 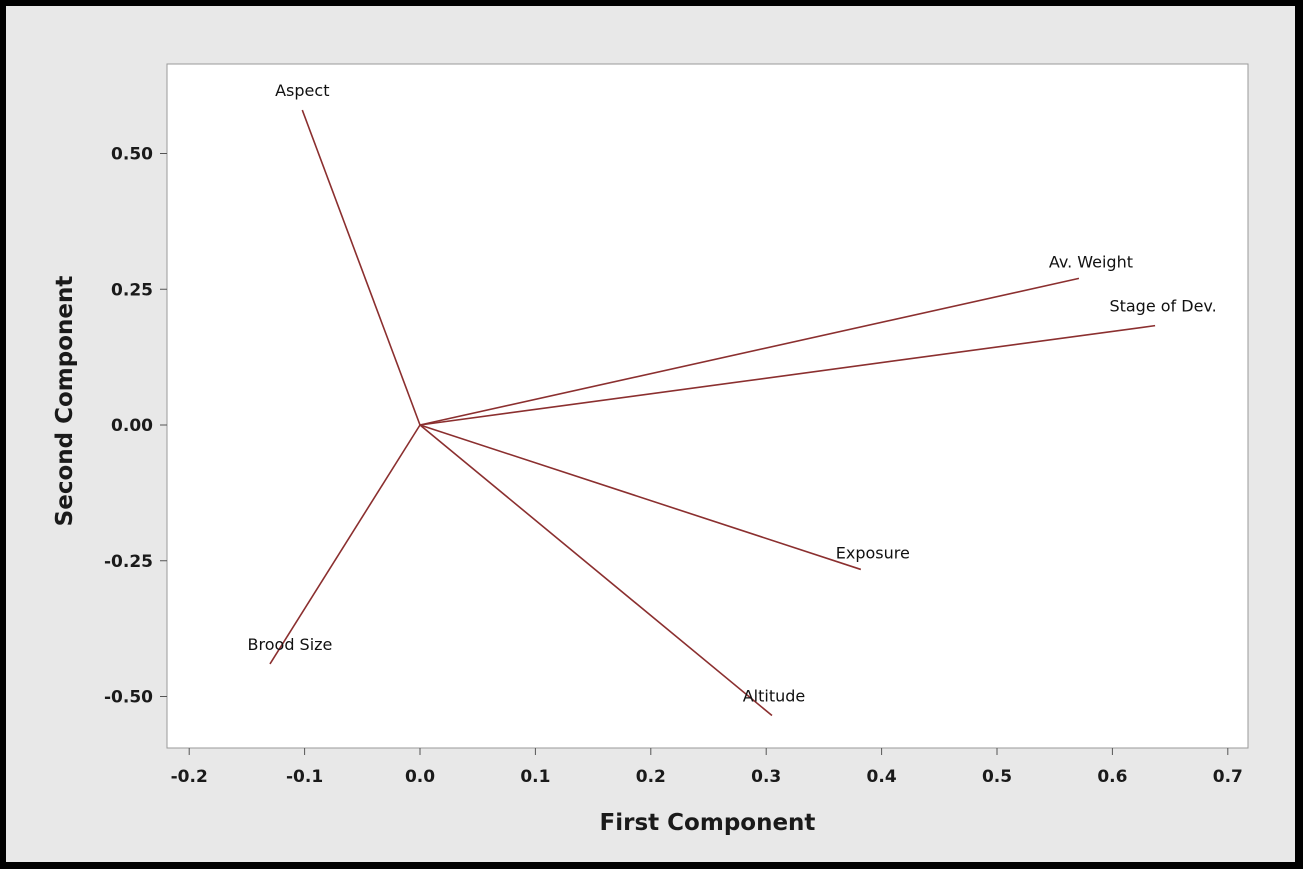 What do you see at coordinates (1228, 777) in the screenshot?
I see `x-tick-label: 0.7` at bounding box center [1228, 777].